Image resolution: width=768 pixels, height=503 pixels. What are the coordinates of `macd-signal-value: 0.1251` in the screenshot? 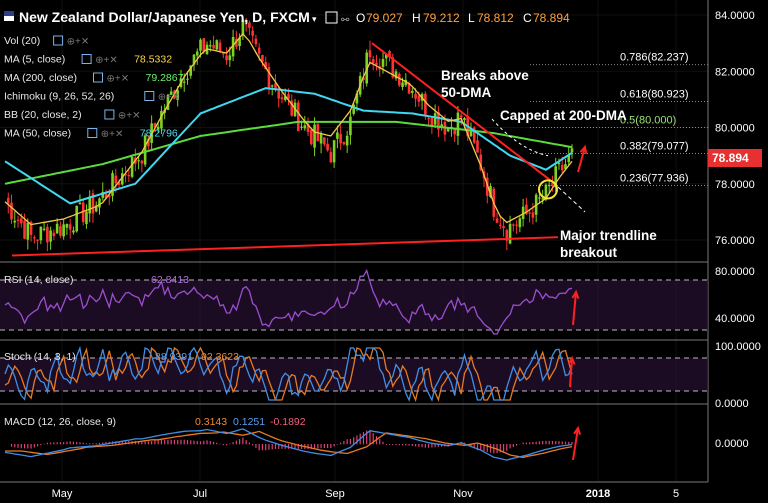 It's located at (249, 422).